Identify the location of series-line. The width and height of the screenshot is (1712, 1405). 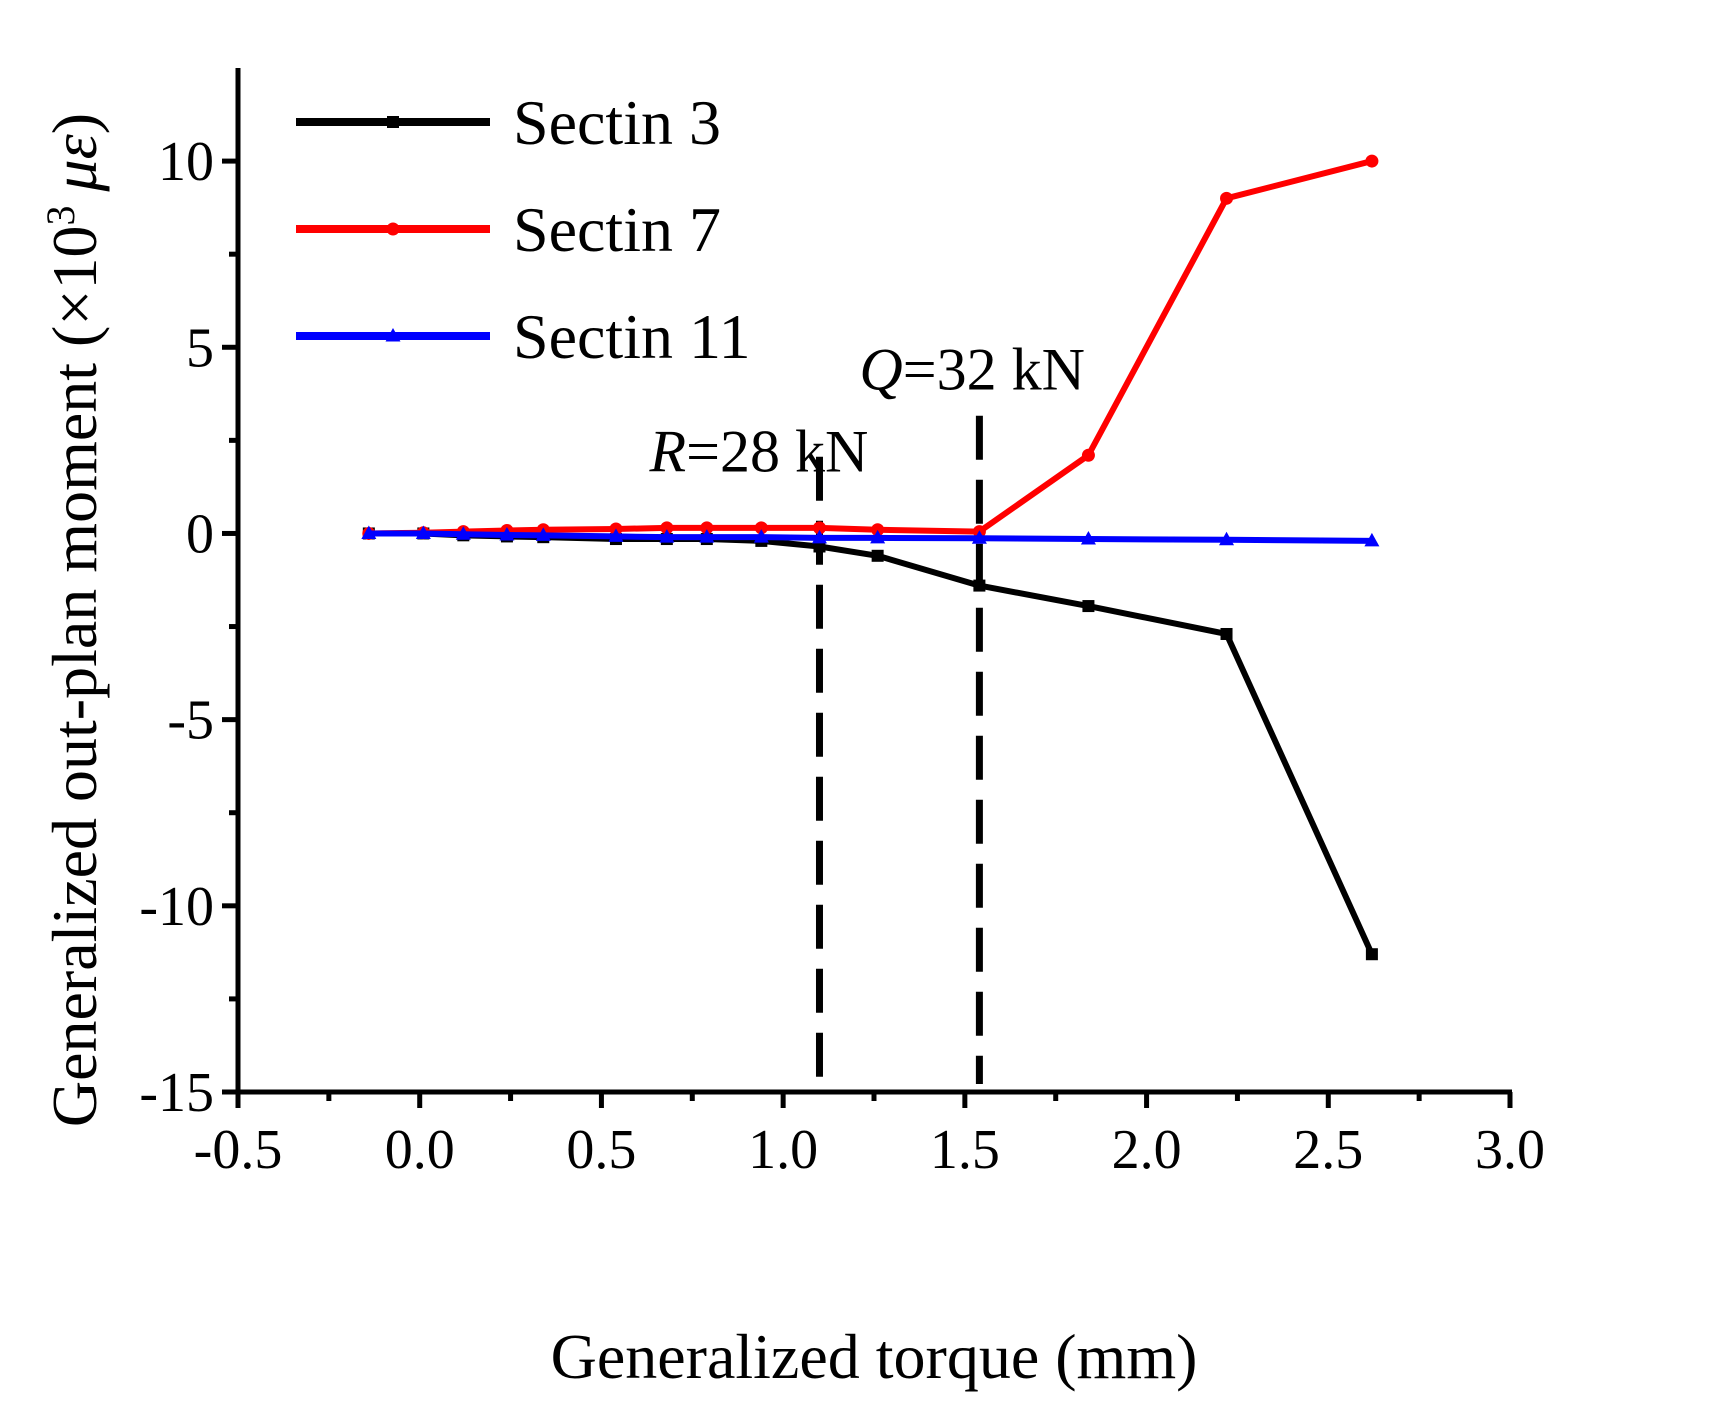
(870, 537).